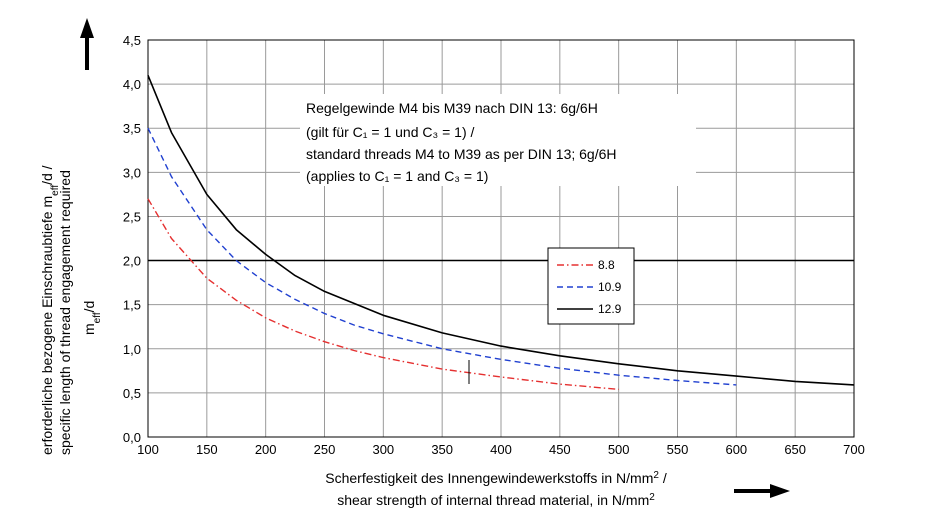 The height and width of the screenshot is (522, 946). What do you see at coordinates (560, 449) in the screenshot?
I see `x-tick-label: 450` at bounding box center [560, 449].